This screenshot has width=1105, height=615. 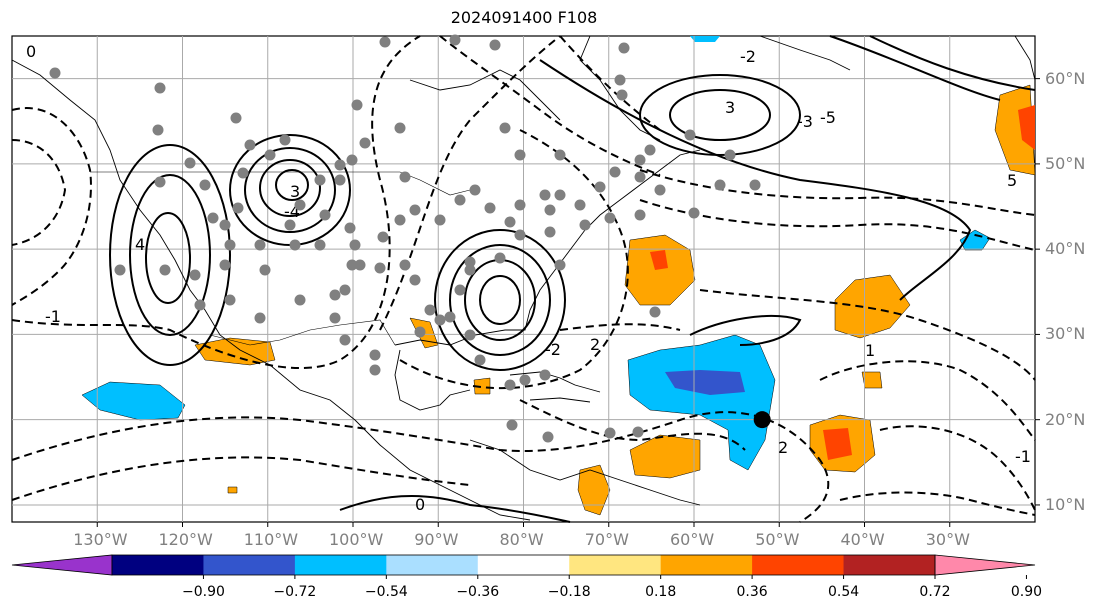 I want to click on colorbar-tick-label: −0.18, so click(x=569, y=592).